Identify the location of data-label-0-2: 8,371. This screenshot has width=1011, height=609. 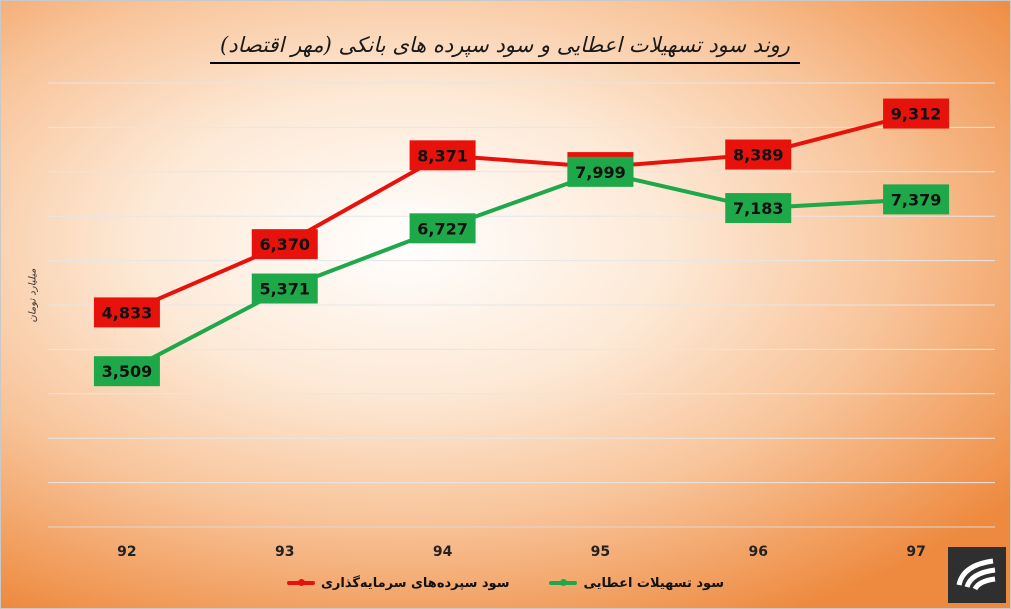
(442, 155).